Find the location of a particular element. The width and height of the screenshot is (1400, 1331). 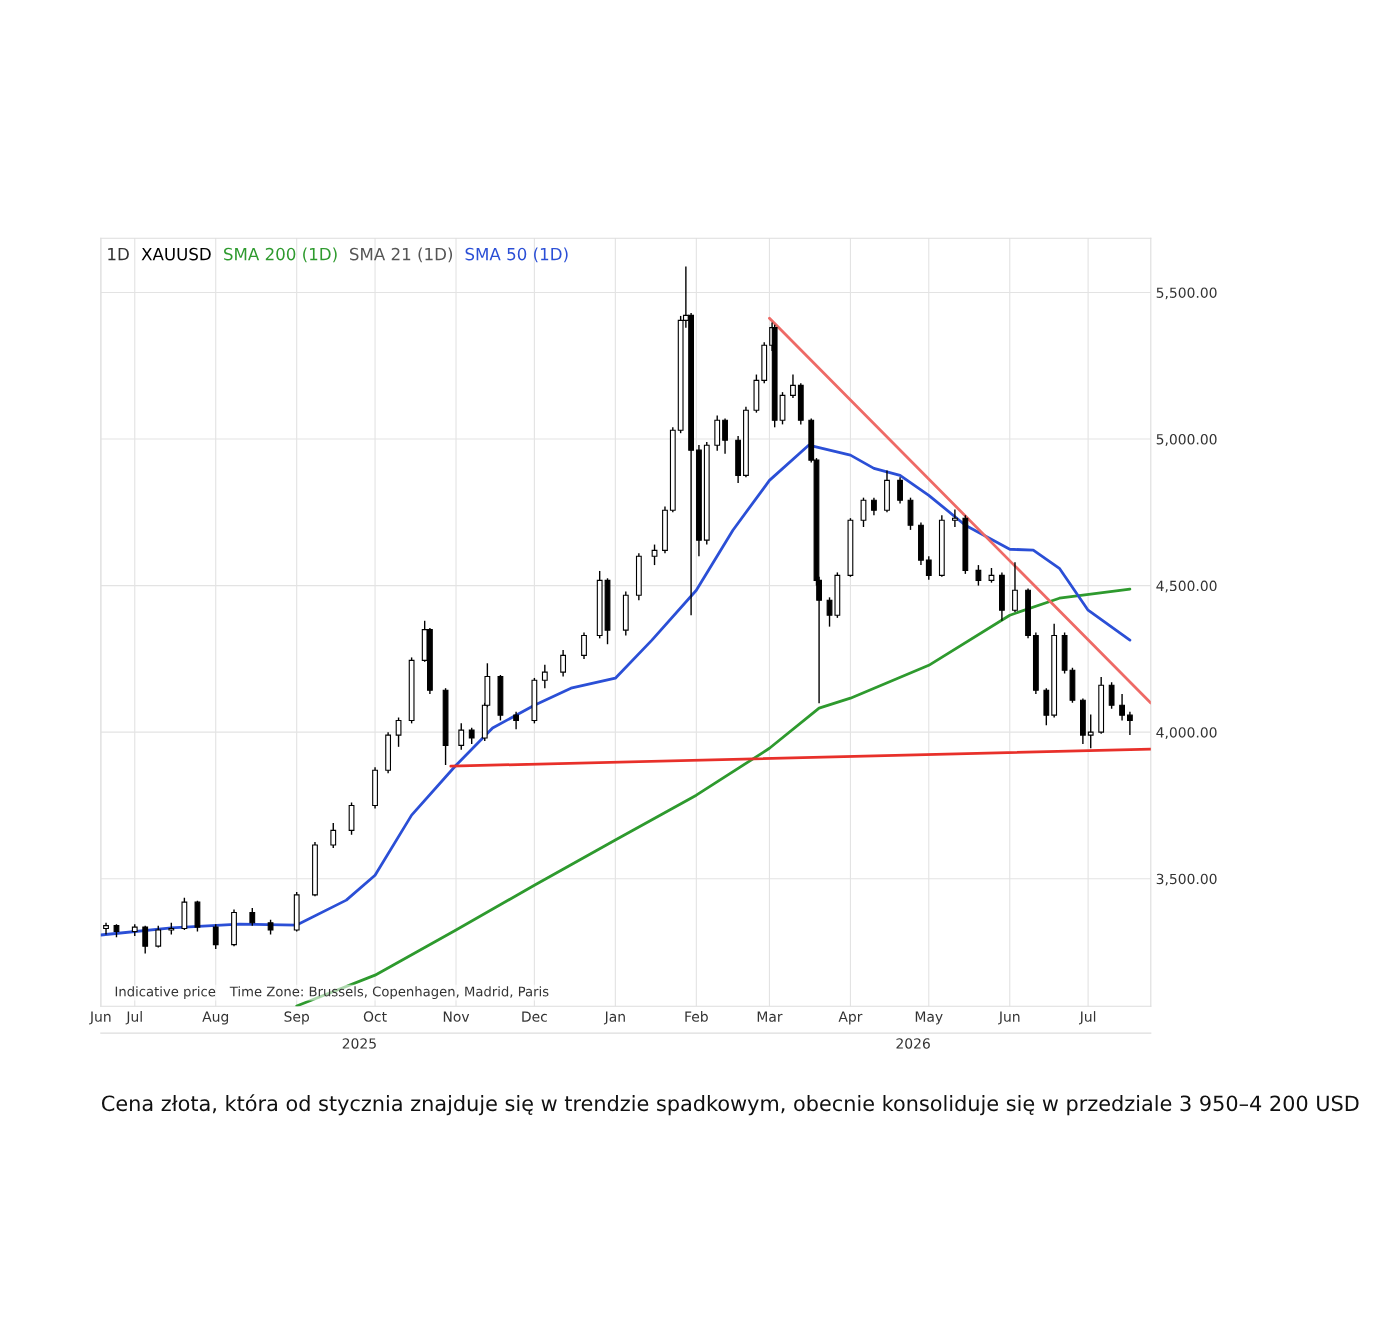

x-tick-label: Nov is located at coordinates (456, 1016).